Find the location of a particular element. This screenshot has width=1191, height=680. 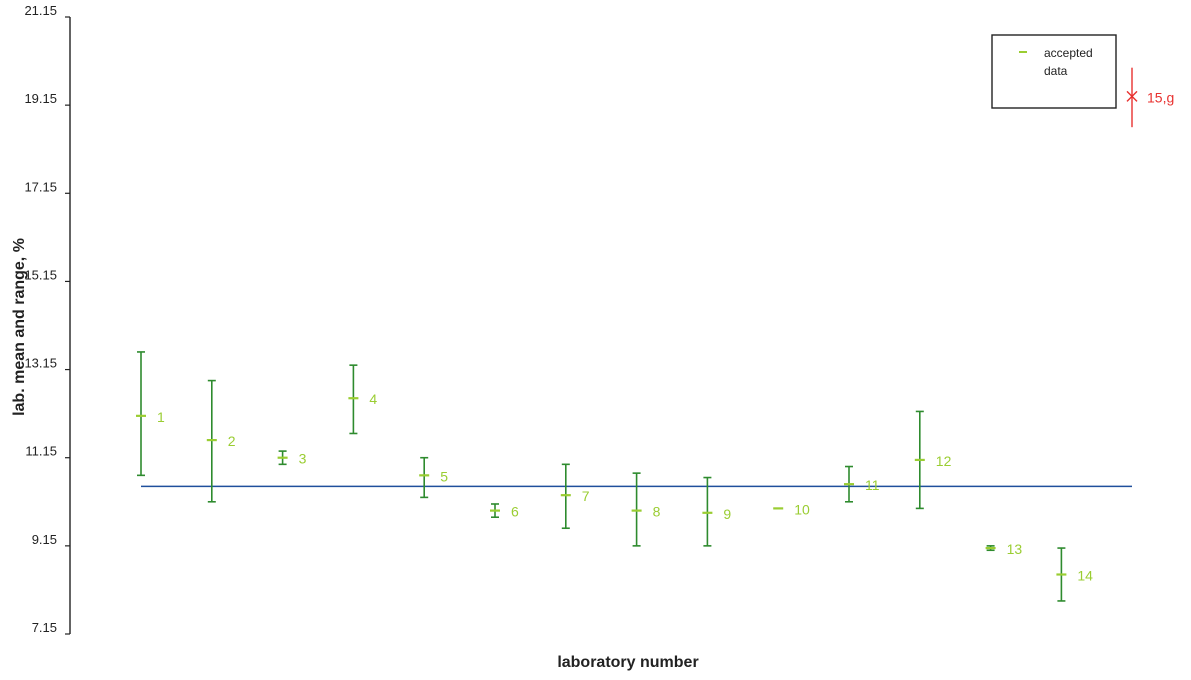

data-point-lab-15,g: 15,g is located at coordinates (1150, 97).